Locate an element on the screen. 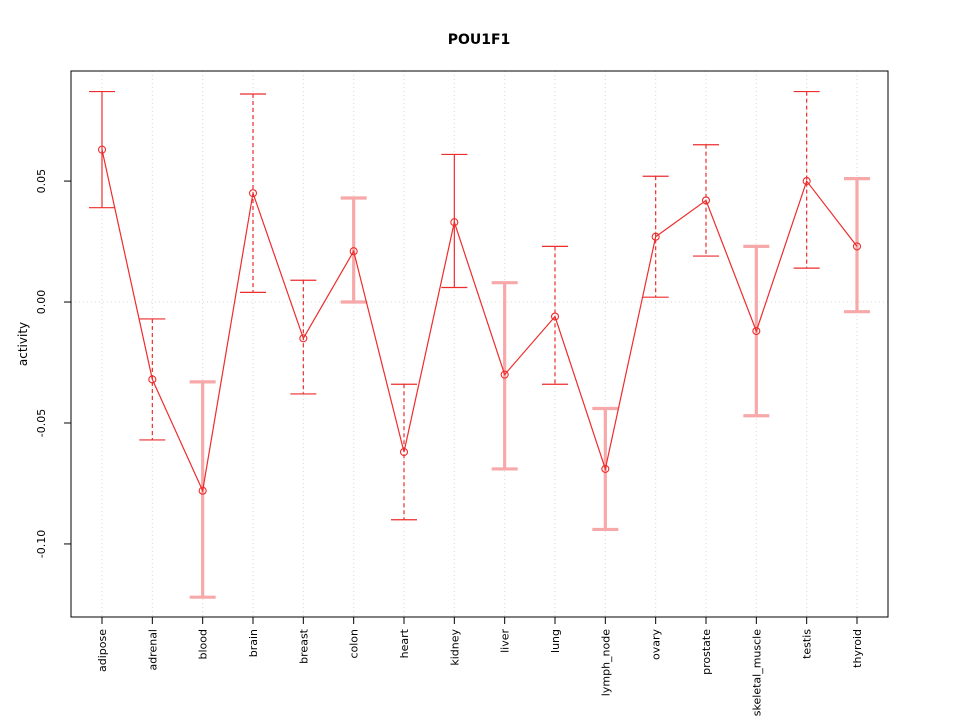 This screenshot has width=960, height=724. data-point-prostate is located at coordinates (706, 200).